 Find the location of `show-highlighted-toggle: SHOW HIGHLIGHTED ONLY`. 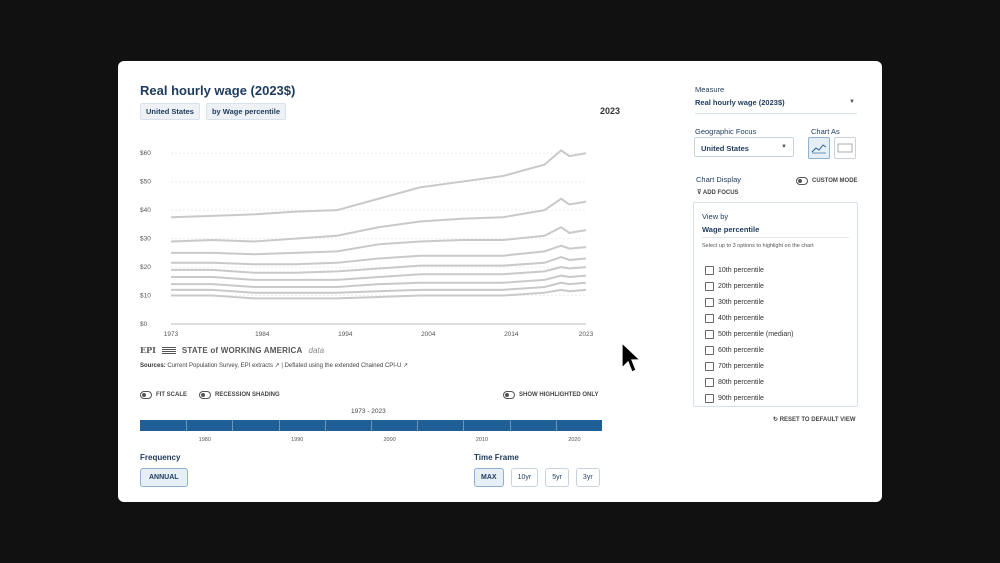

show-highlighted-toggle: SHOW HIGHLIGHTED ONLY is located at coordinates (550, 395).